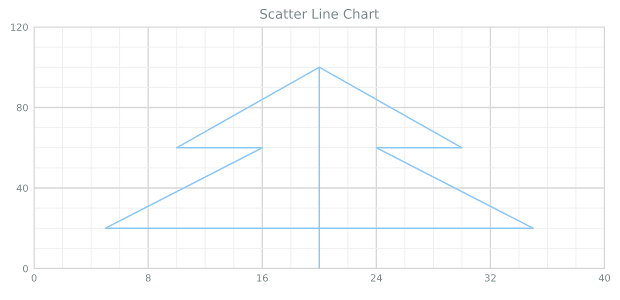 This screenshot has width=620, height=300. I want to click on x-tick-label: 24, so click(376, 278).